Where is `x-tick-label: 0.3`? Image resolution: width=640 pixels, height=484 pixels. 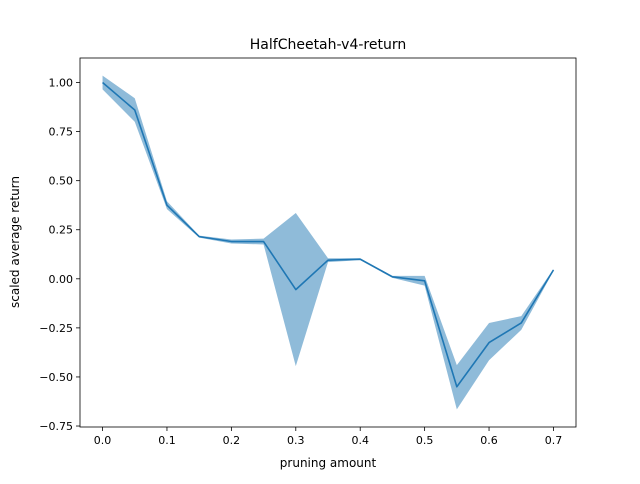
x-tick-label: 0.3 is located at coordinates (296, 440).